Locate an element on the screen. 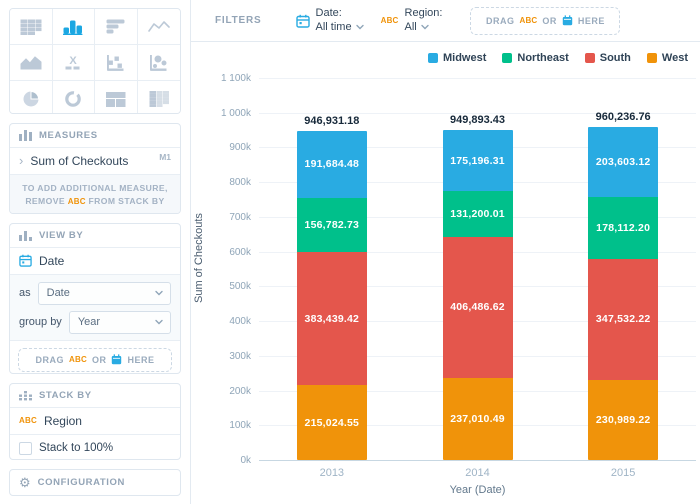 The image size is (700, 504). segment-value-label: 178,112.20 is located at coordinates (623, 228).